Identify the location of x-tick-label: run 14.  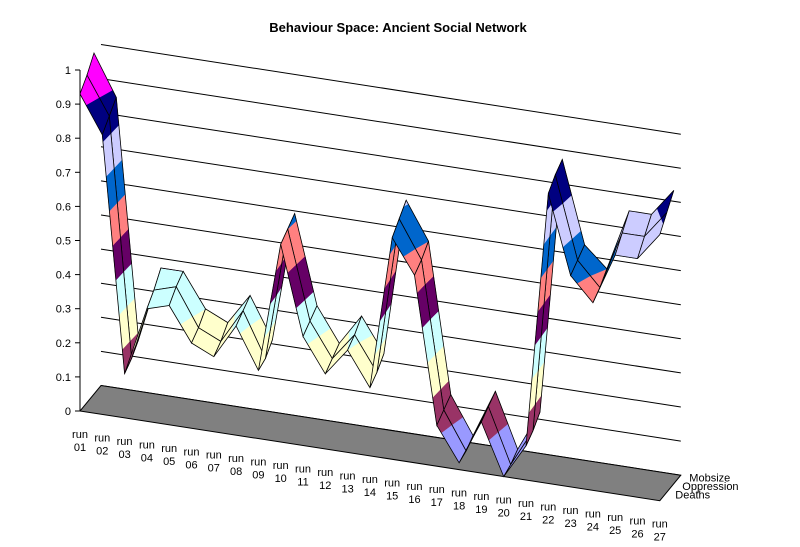
(370, 486).